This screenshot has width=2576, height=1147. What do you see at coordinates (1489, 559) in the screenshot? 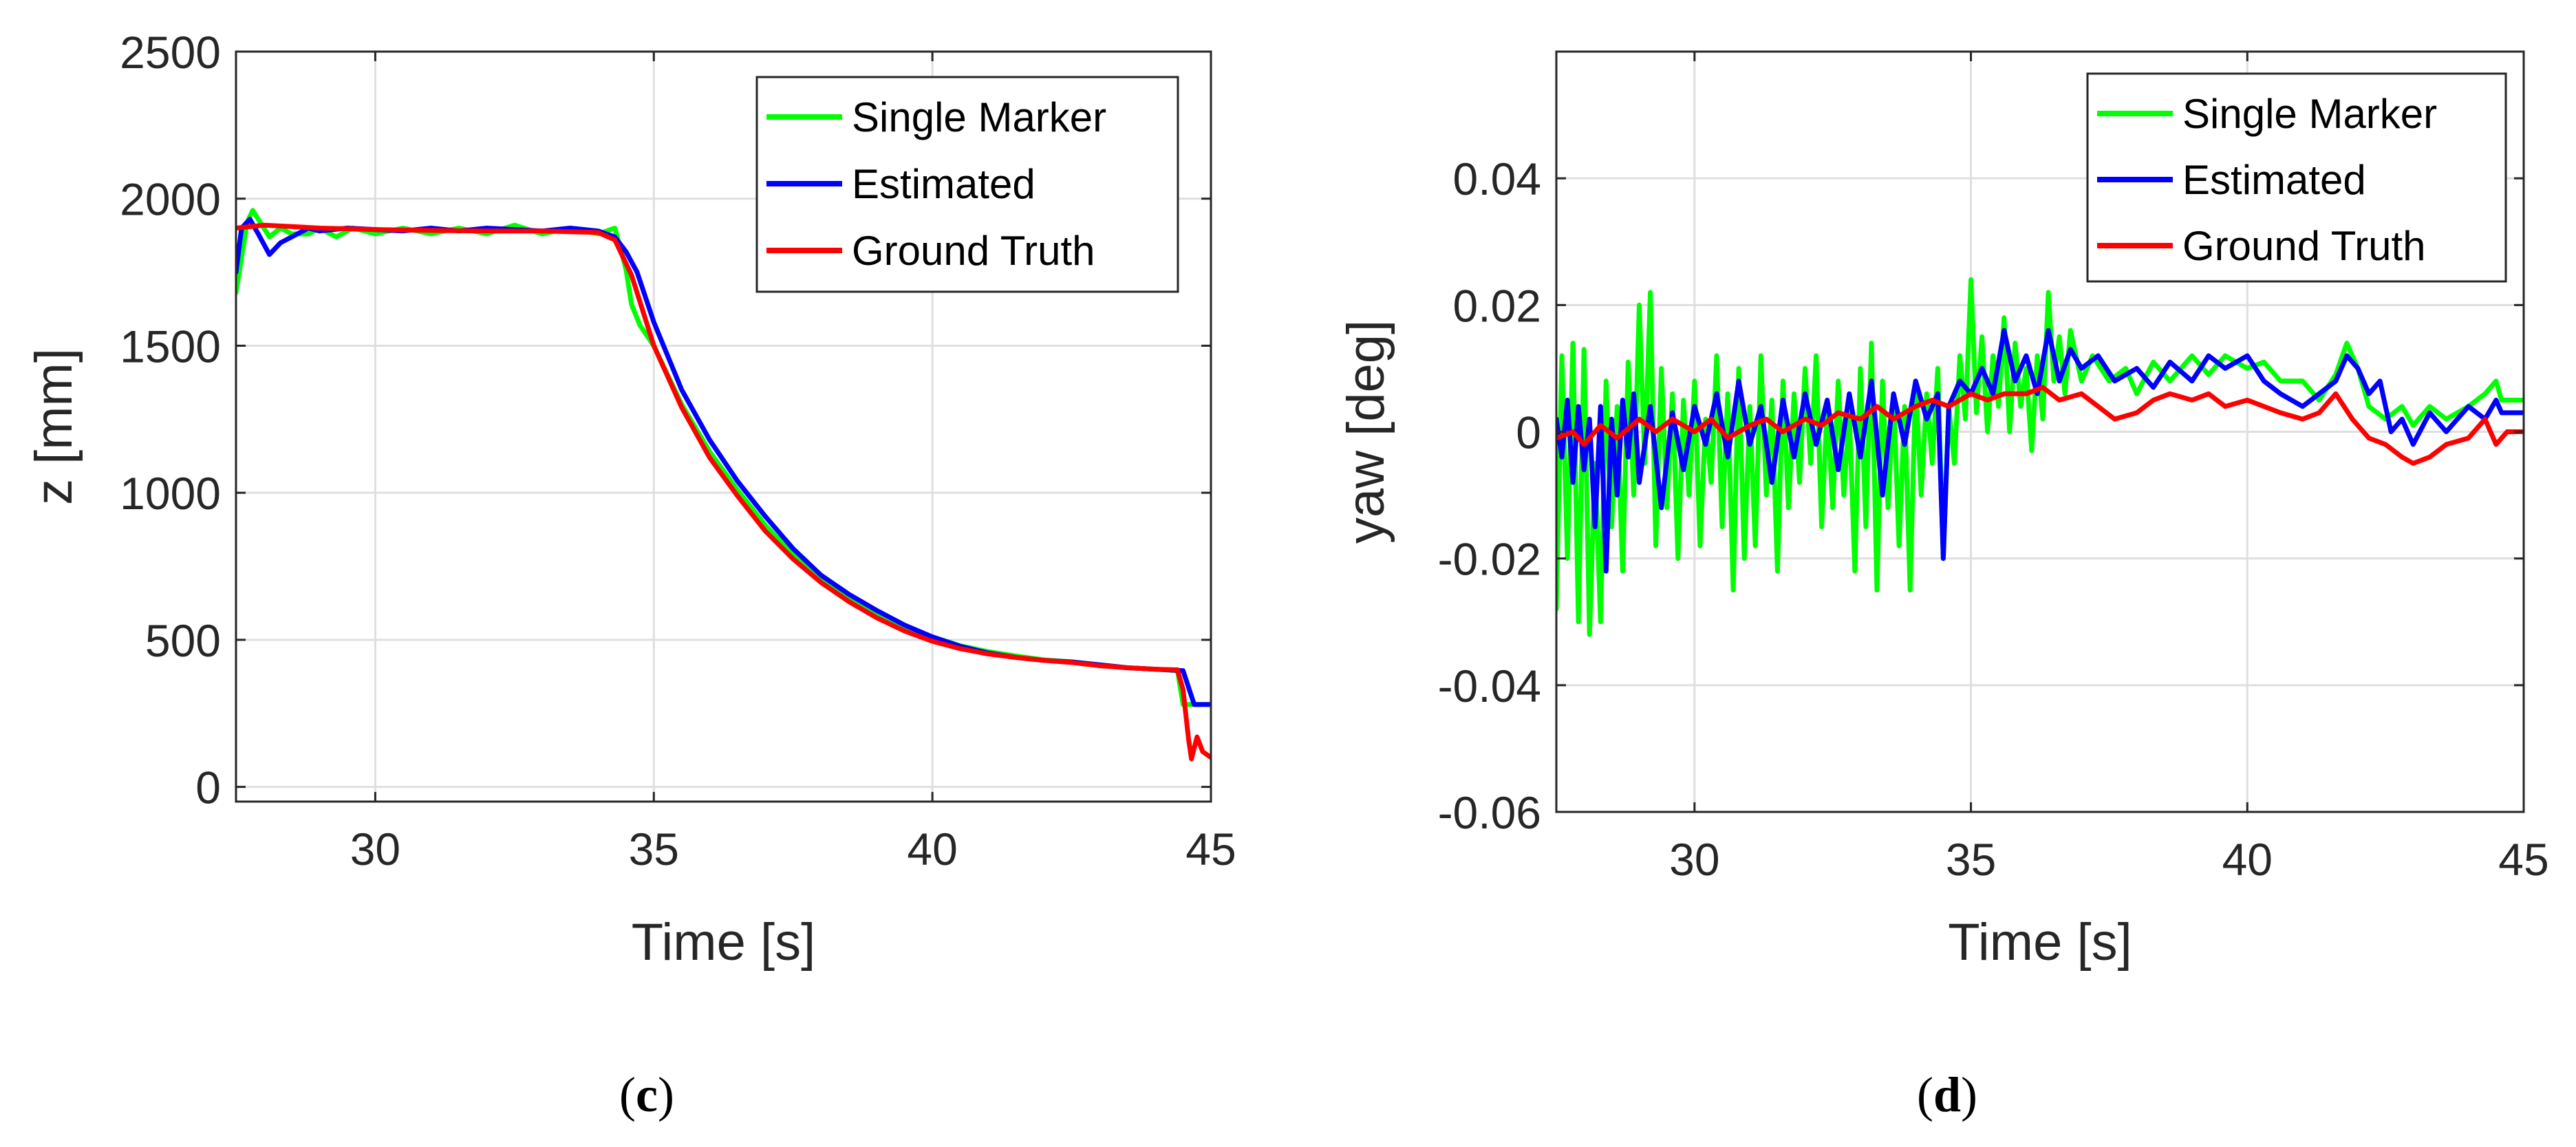
I see `y-tick-label: -0.02` at bounding box center [1489, 559].